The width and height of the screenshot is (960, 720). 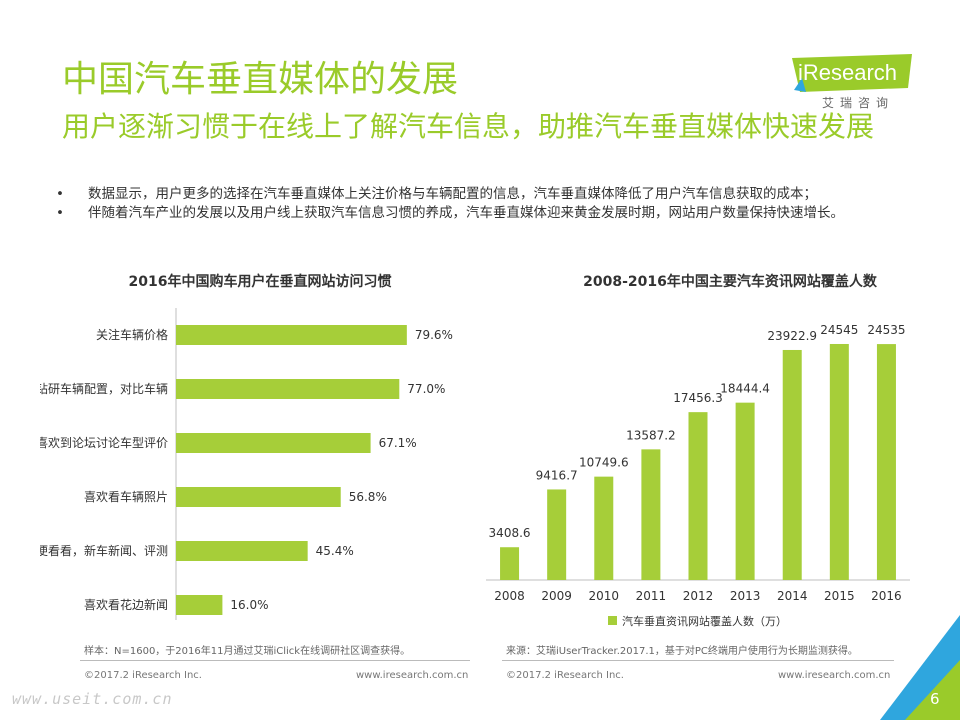 What do you see at coordinates (834, 675) in the screenshot?
I see `right-site-url: www.iresearch.com.cn` at bounding box center [834, 675].